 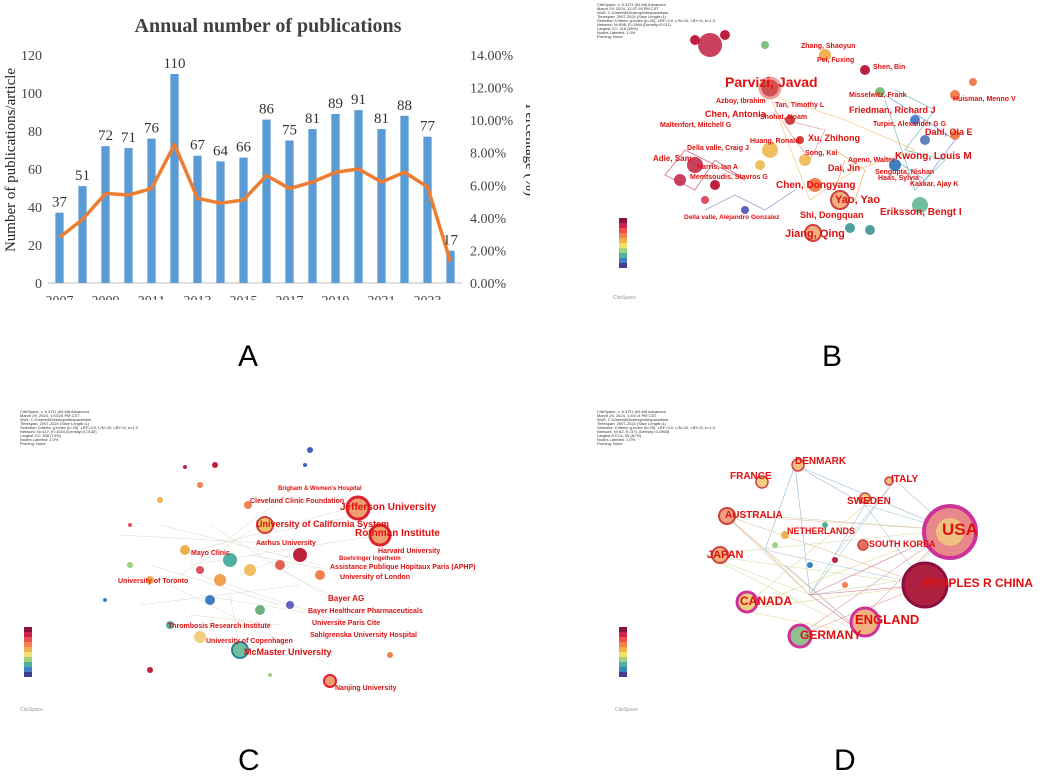 What do you see at coordinates (31, 56) in the screenshot?
I see `y-tick-label: 120` at bounding box center [31, 56].